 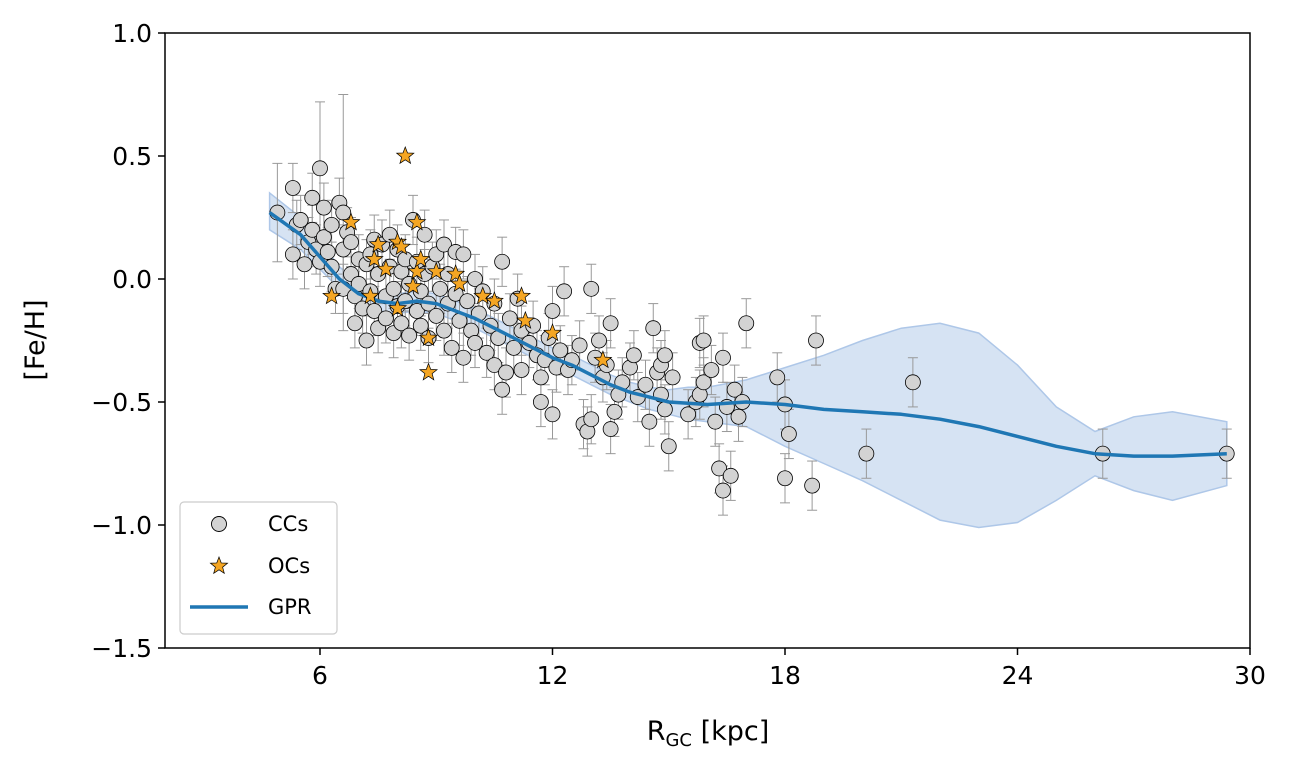 I want to click on legend-cc-label: CCs, so click(x=288, y=524).